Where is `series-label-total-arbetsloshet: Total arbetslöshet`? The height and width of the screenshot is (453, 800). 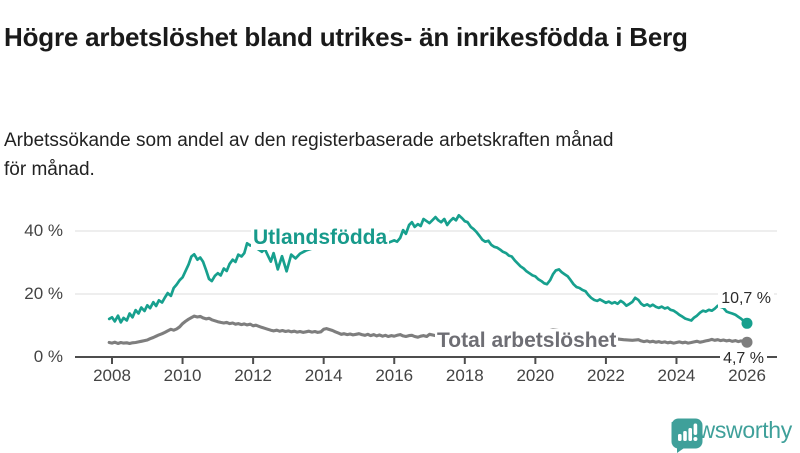 series-label-total-arbetsloshet: Total arbetslöshet is located at coordinates (527, 341).